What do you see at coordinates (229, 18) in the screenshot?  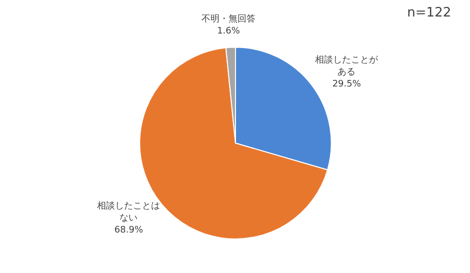 I see `slice-label: 不明・無回答` at bounding box center [229, 18].